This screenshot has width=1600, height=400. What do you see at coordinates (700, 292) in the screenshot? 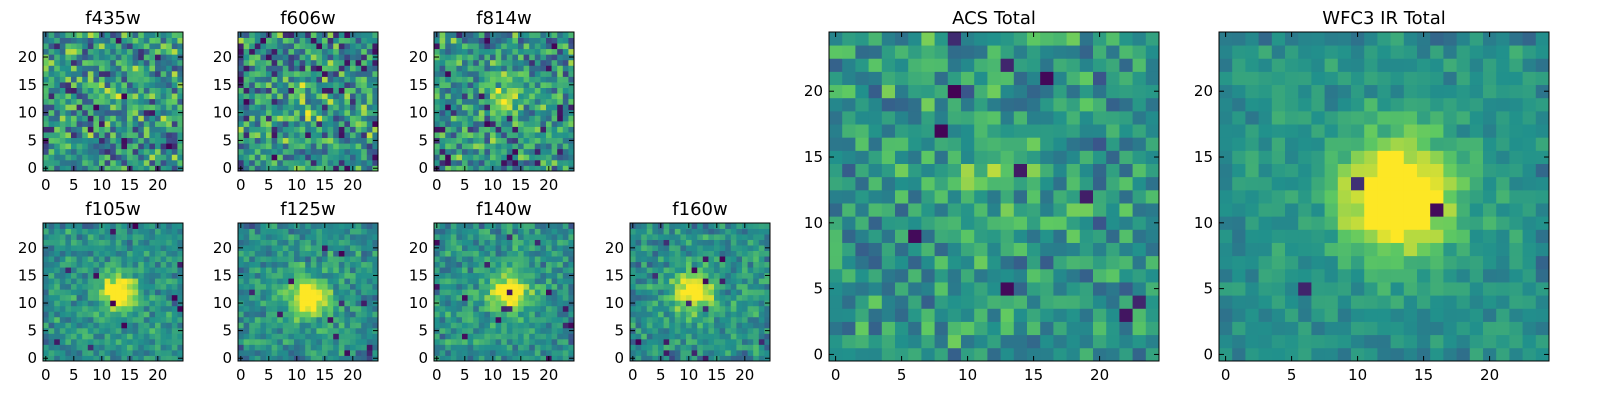
I see `heatmap-cells` at bounding box center [700, 292].